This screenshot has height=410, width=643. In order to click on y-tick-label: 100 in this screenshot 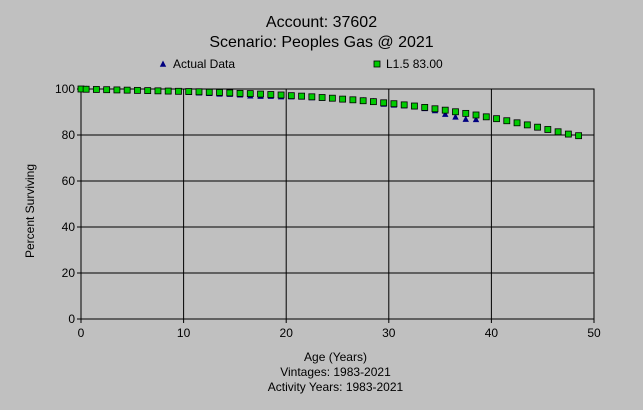, I will do `click(65, 89)`.